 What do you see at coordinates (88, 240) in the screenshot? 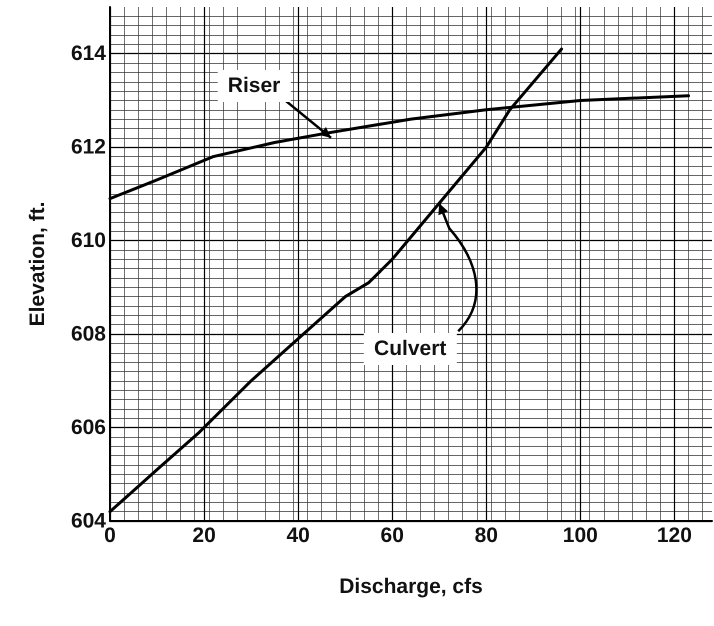
I see `y-tick-label: 610` at bounding box center [88, 240].